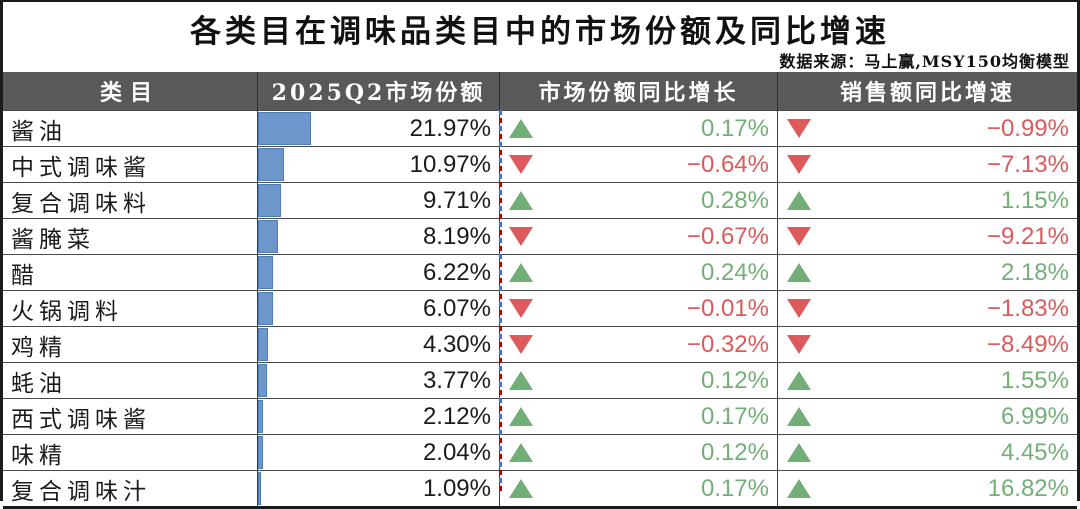 This screenshot has width=1080, height=509. I want to click on sales-yoy-cell: 16.82%, so click(927, 488).